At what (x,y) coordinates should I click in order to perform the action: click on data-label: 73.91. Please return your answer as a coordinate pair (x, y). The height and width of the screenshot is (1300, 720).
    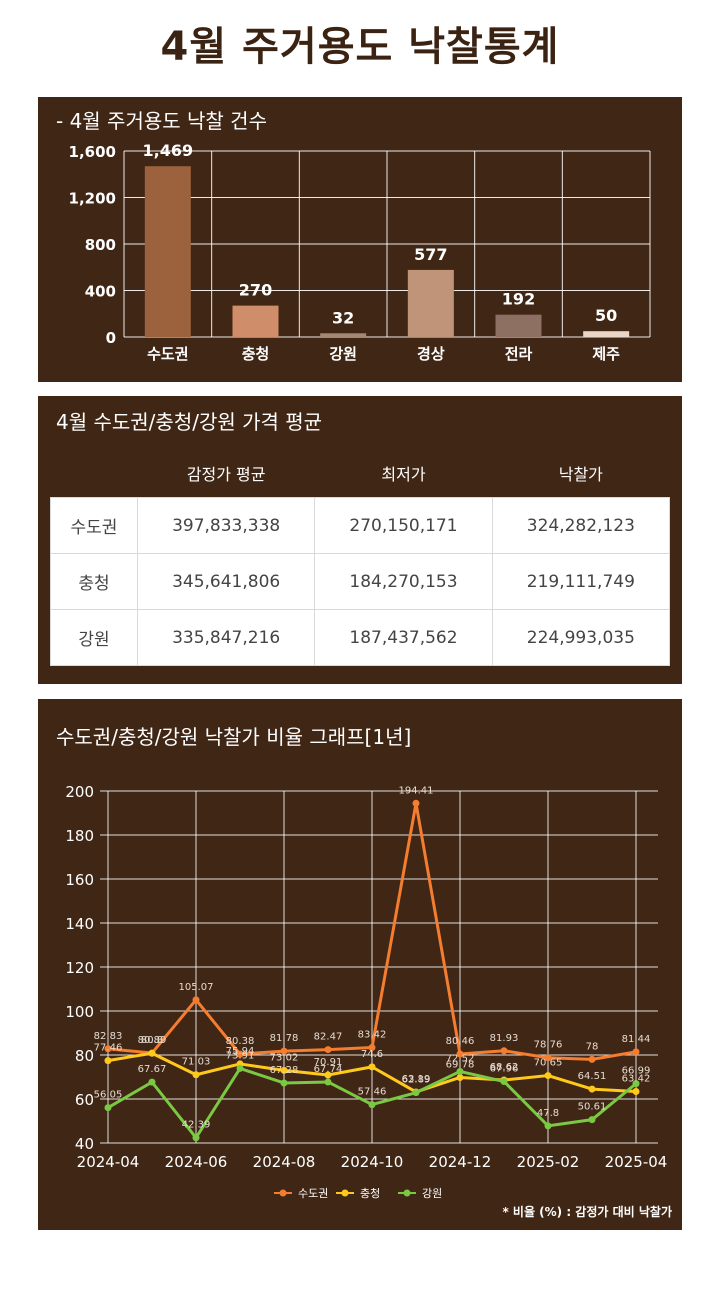
    Looking at the image, I should click on (240, 1055).